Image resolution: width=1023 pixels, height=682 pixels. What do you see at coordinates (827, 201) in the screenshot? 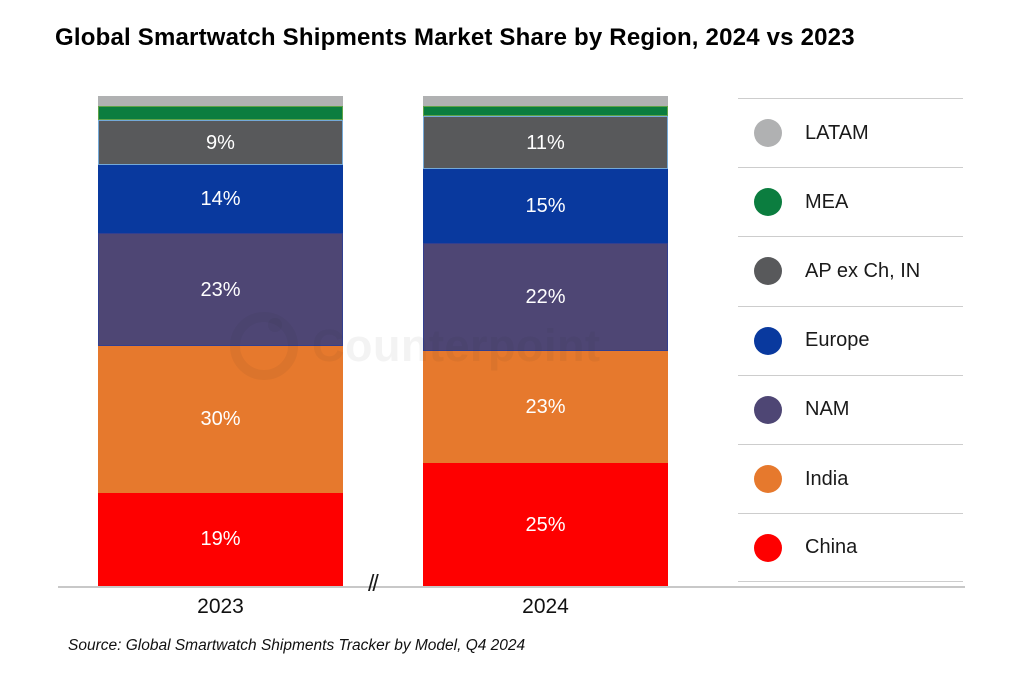
I see `legend-label: MEA` at bounding box center [827, 201].